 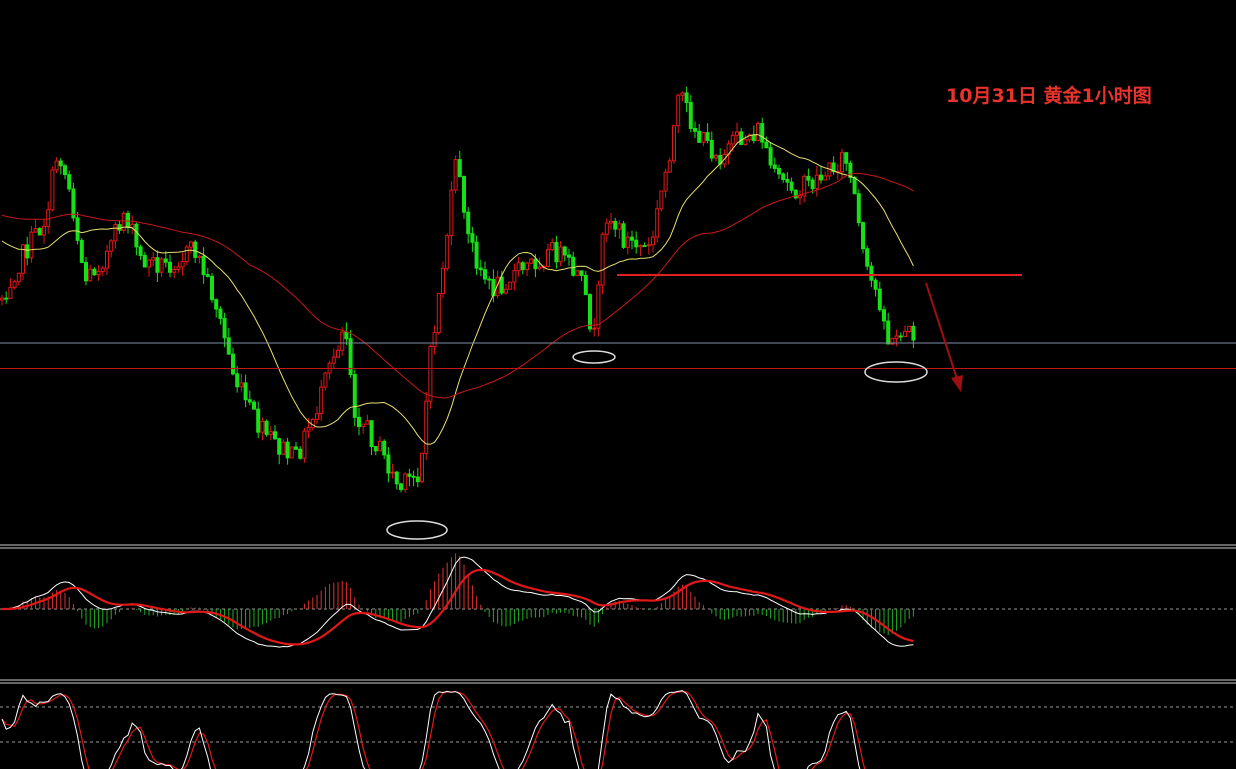 I want to click on macd-panel, so click(x=458, y=600).